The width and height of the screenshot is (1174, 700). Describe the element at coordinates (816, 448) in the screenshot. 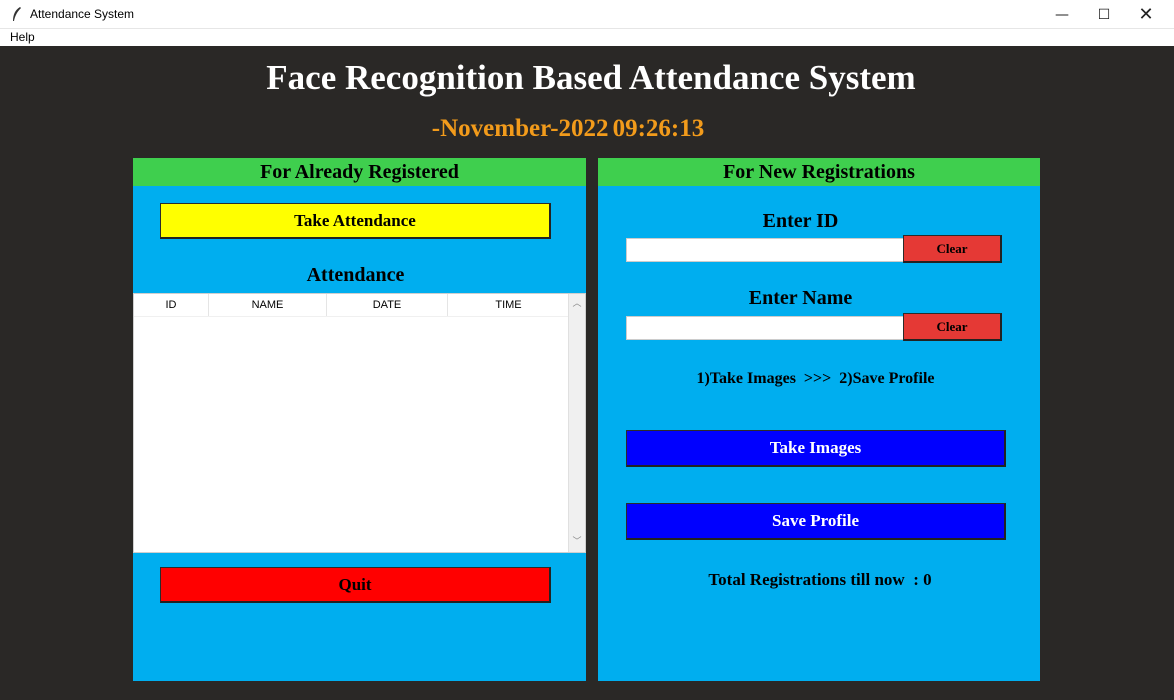

I see `take-images-button: Take Images` at that location.